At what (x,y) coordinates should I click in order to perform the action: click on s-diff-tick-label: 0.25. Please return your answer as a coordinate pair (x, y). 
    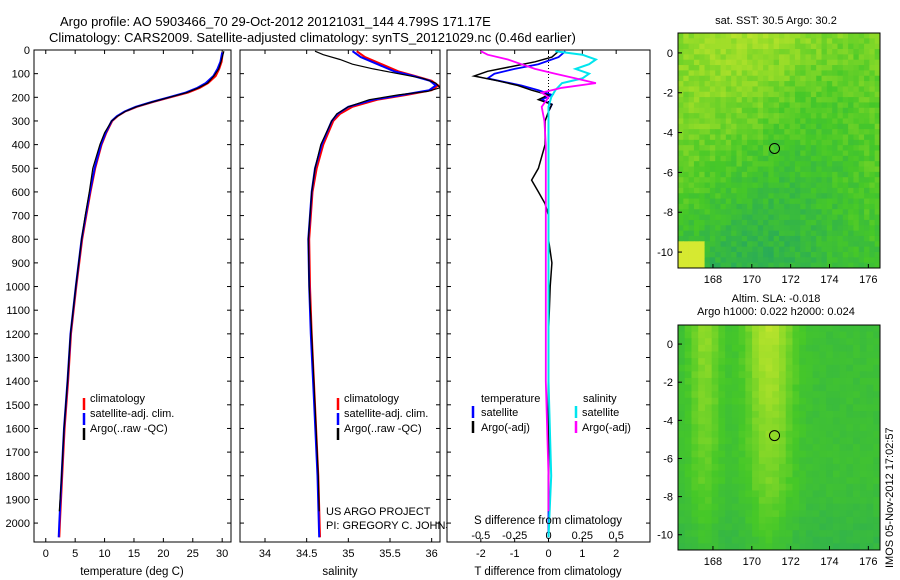
    Looking at the image, I should click on (582, 536).